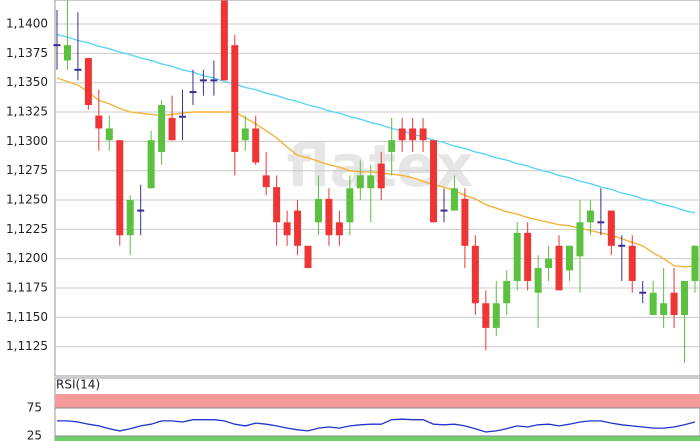 Image resolution: width=700 pixels, height=441 pixels. Describe the element at coordinates (27, 170) in the screenshot. I see `y-tick-label: 1,1275` at that location.